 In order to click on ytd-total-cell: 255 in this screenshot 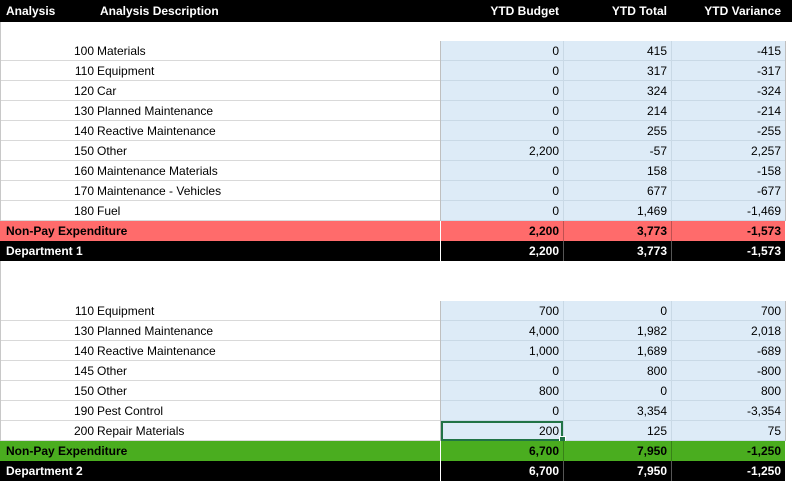, I will do `click(656, 131)`.